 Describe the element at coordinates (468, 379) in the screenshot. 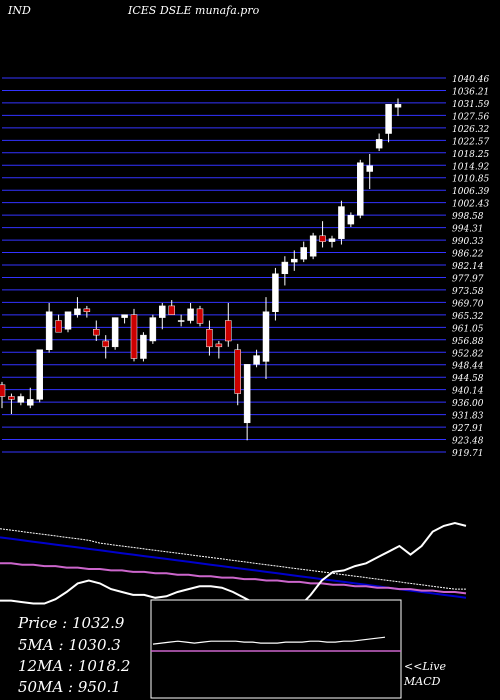

I see `y-tick-label: 944.58` at that location.